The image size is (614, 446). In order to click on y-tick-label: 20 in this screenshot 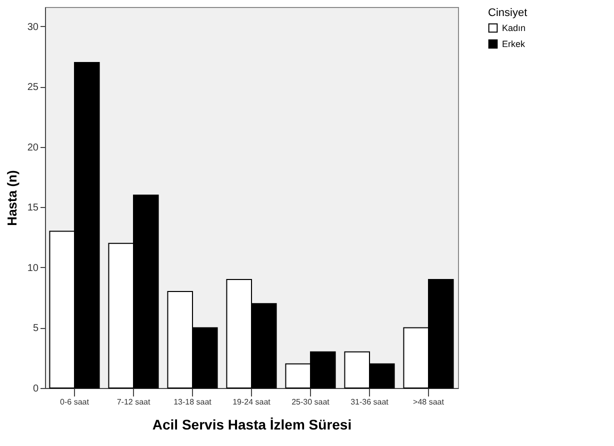, I will do `click(33, 148)`.